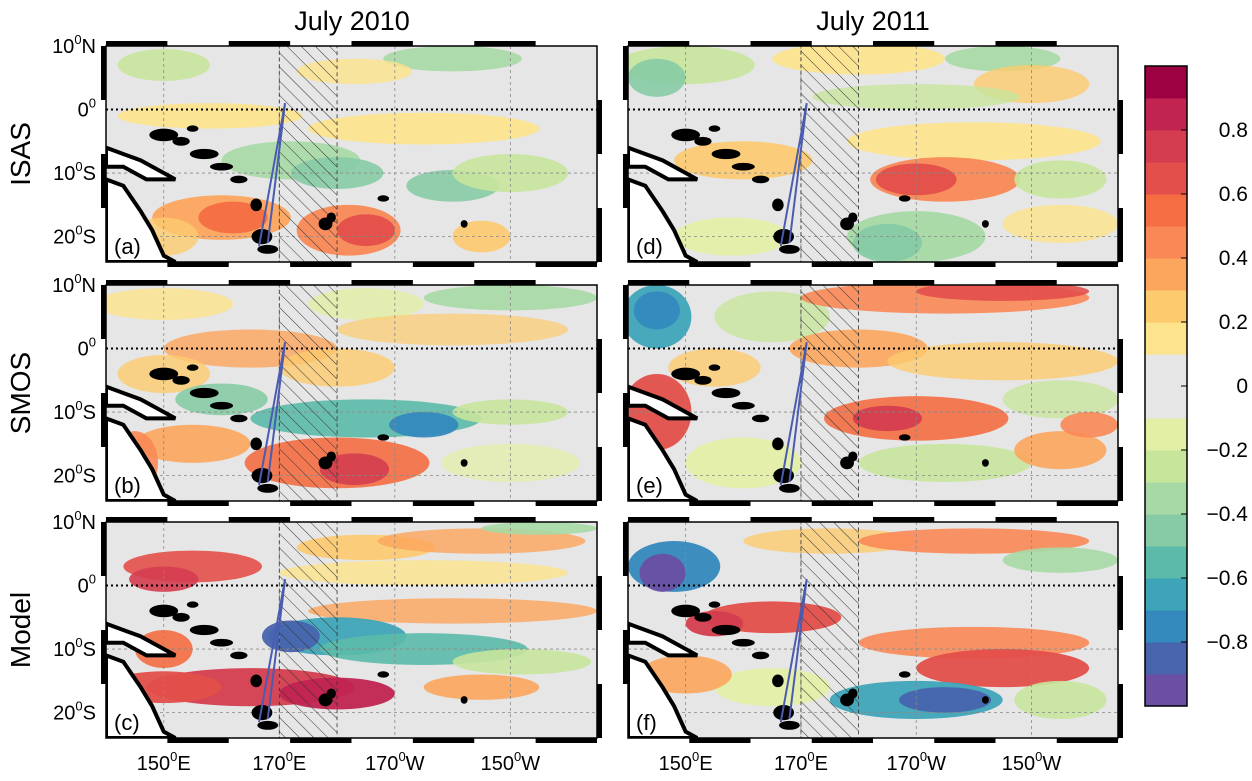 The image size is (1252, 781). Describe the element at coordinates (649, 485) in the screenshot. I see `panel-letter: (e)` at that location.